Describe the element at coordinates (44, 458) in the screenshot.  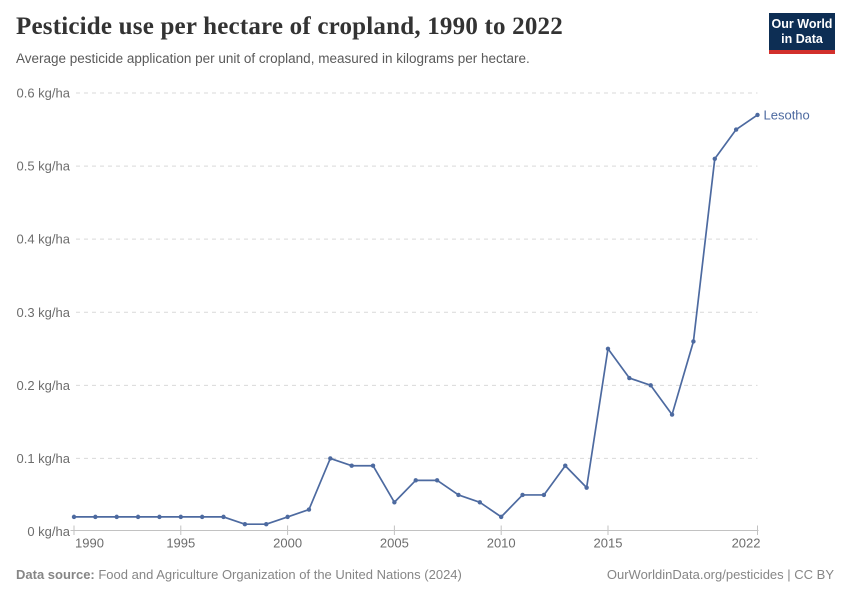
I see `y-axis-tick-label: 0.1 kg/ha` at that location.